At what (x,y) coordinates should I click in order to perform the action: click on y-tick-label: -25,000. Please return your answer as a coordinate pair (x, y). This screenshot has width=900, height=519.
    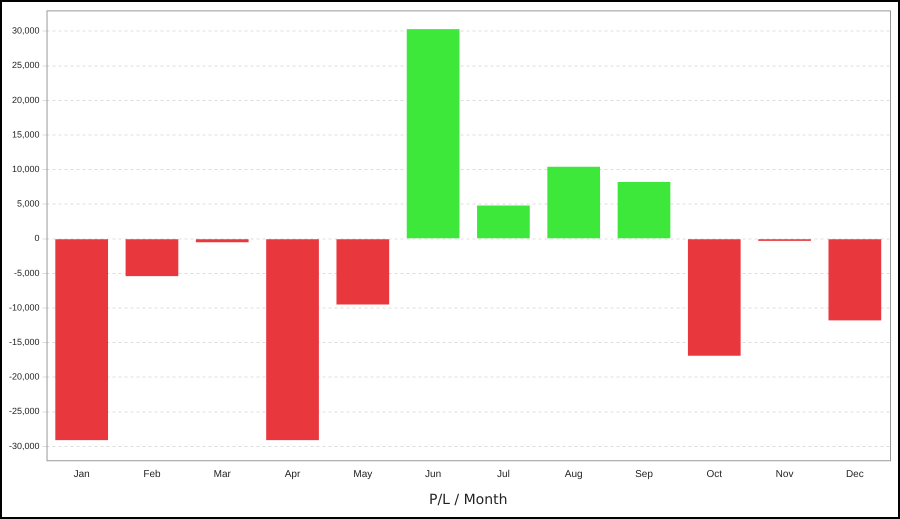
    Looking at the image, I should click on (24, 411).